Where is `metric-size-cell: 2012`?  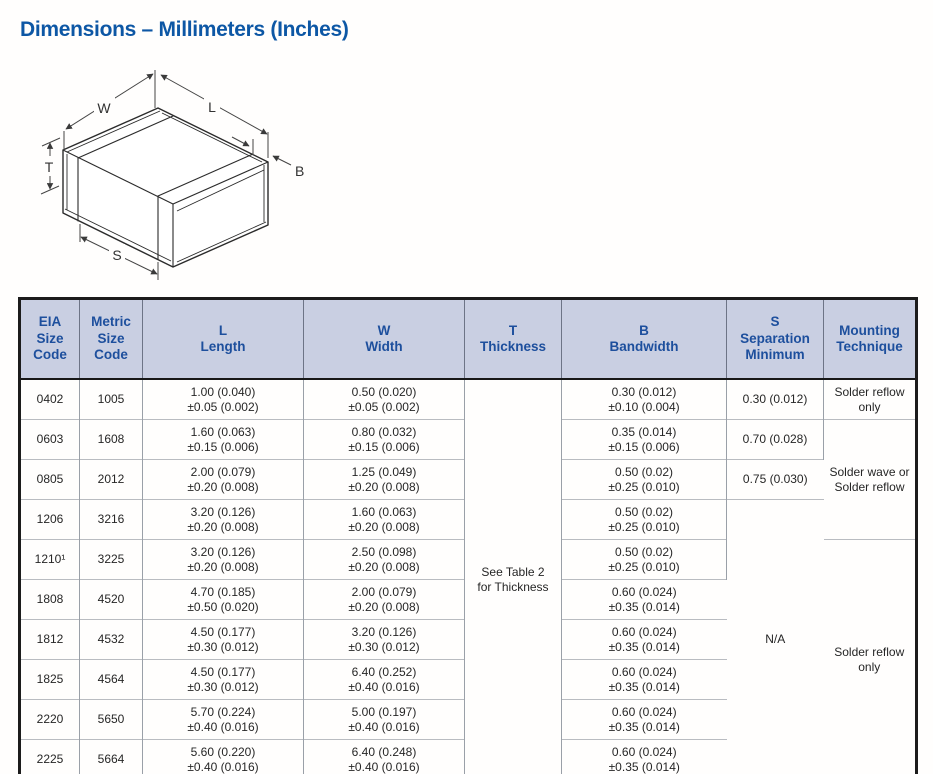 metric-size-cell: 2012 is located at coordinates (111, 479).